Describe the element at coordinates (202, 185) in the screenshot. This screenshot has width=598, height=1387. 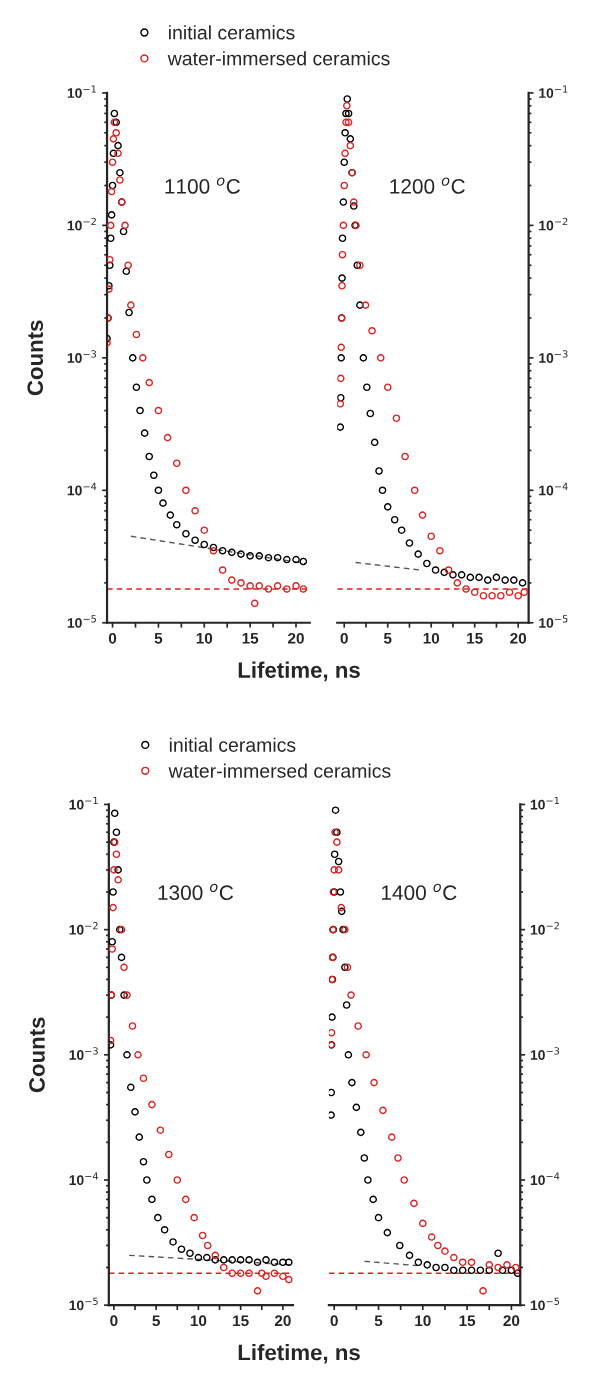
I see `annotation: 1100 $^{o}$C` at that location.